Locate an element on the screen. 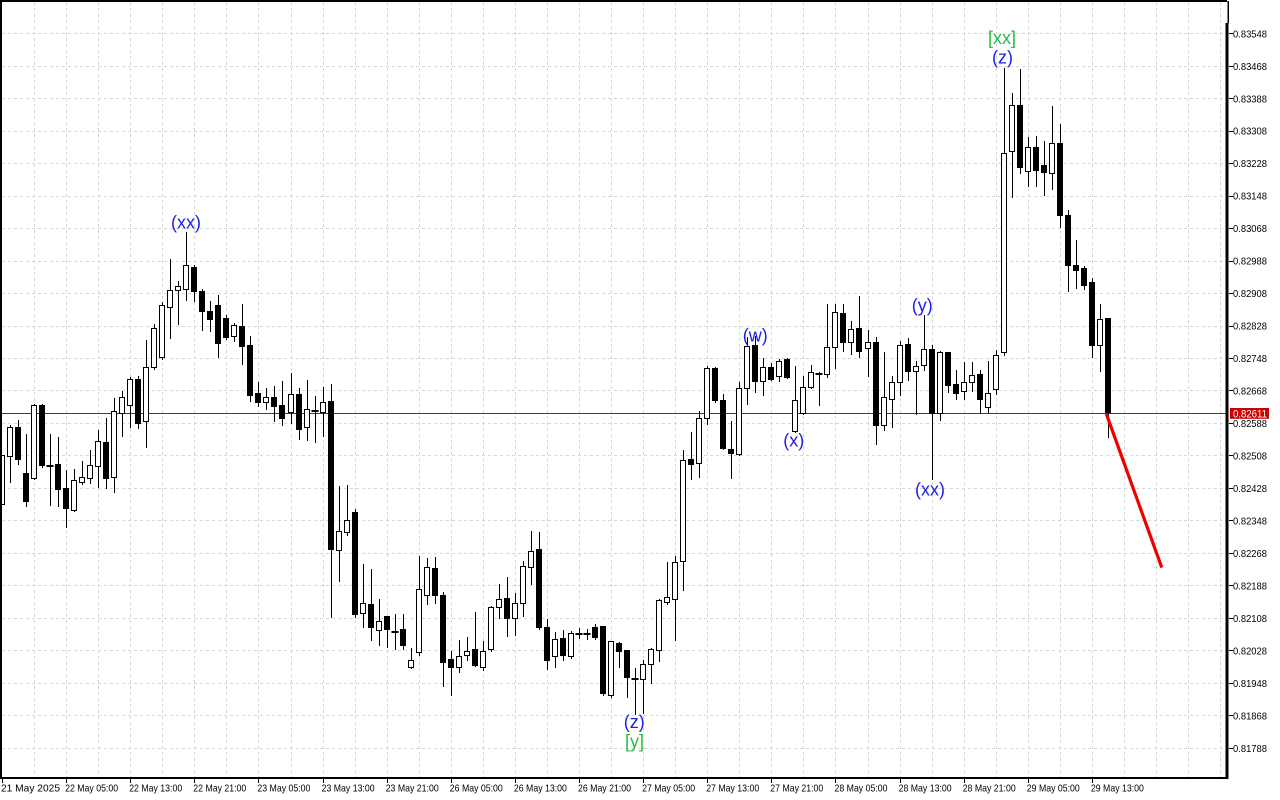 The image size is (1280, 800). svg-text: 0.82188 is located at coordinates (1250, 587).